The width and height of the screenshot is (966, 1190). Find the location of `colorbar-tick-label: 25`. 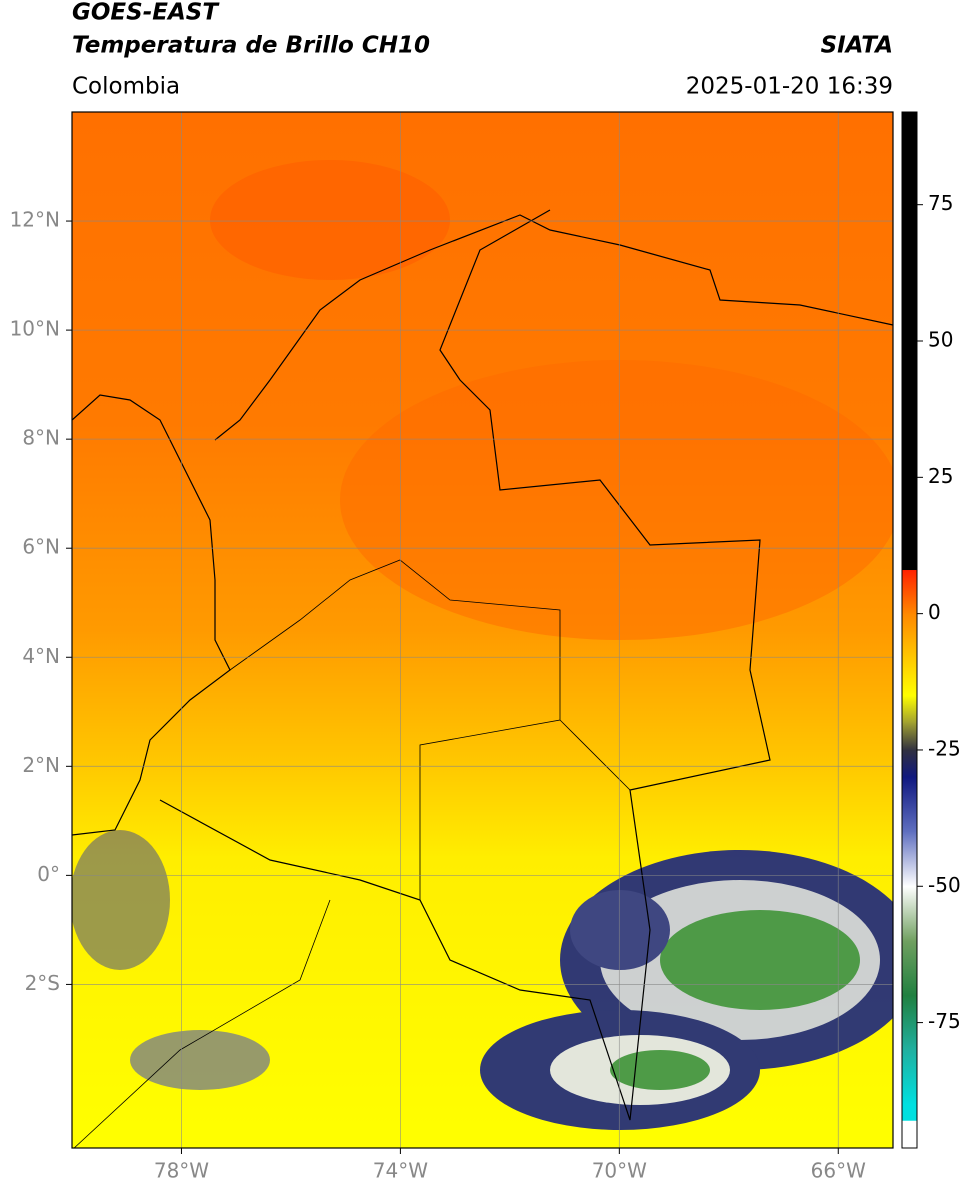

colorbar-tick-label: 25 is located at coordinates (940, 476).